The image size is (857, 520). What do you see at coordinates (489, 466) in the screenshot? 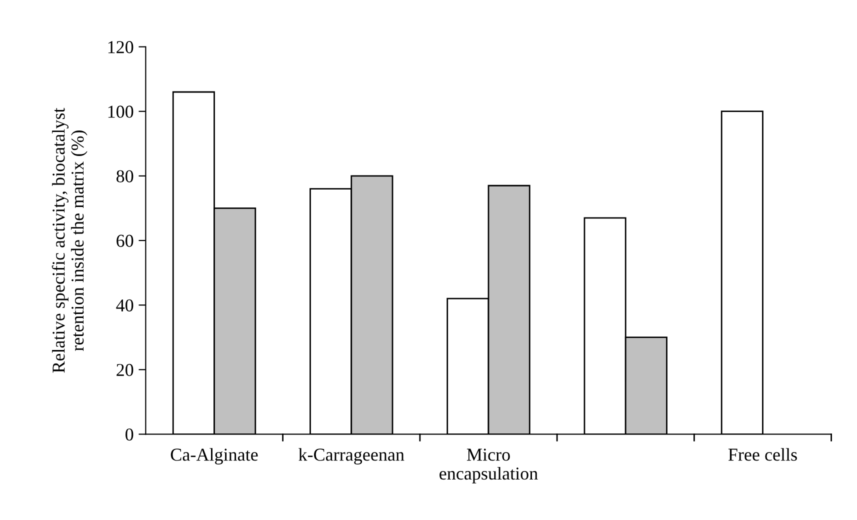
I see `x-tick-label: Micro encapsulation` at bounding box center [489, 466].